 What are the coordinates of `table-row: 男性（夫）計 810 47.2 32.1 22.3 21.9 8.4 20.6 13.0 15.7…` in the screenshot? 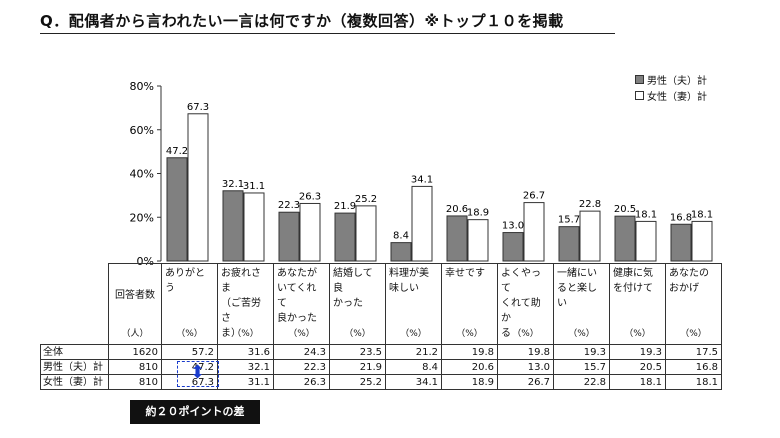 It's located at (381, 367).